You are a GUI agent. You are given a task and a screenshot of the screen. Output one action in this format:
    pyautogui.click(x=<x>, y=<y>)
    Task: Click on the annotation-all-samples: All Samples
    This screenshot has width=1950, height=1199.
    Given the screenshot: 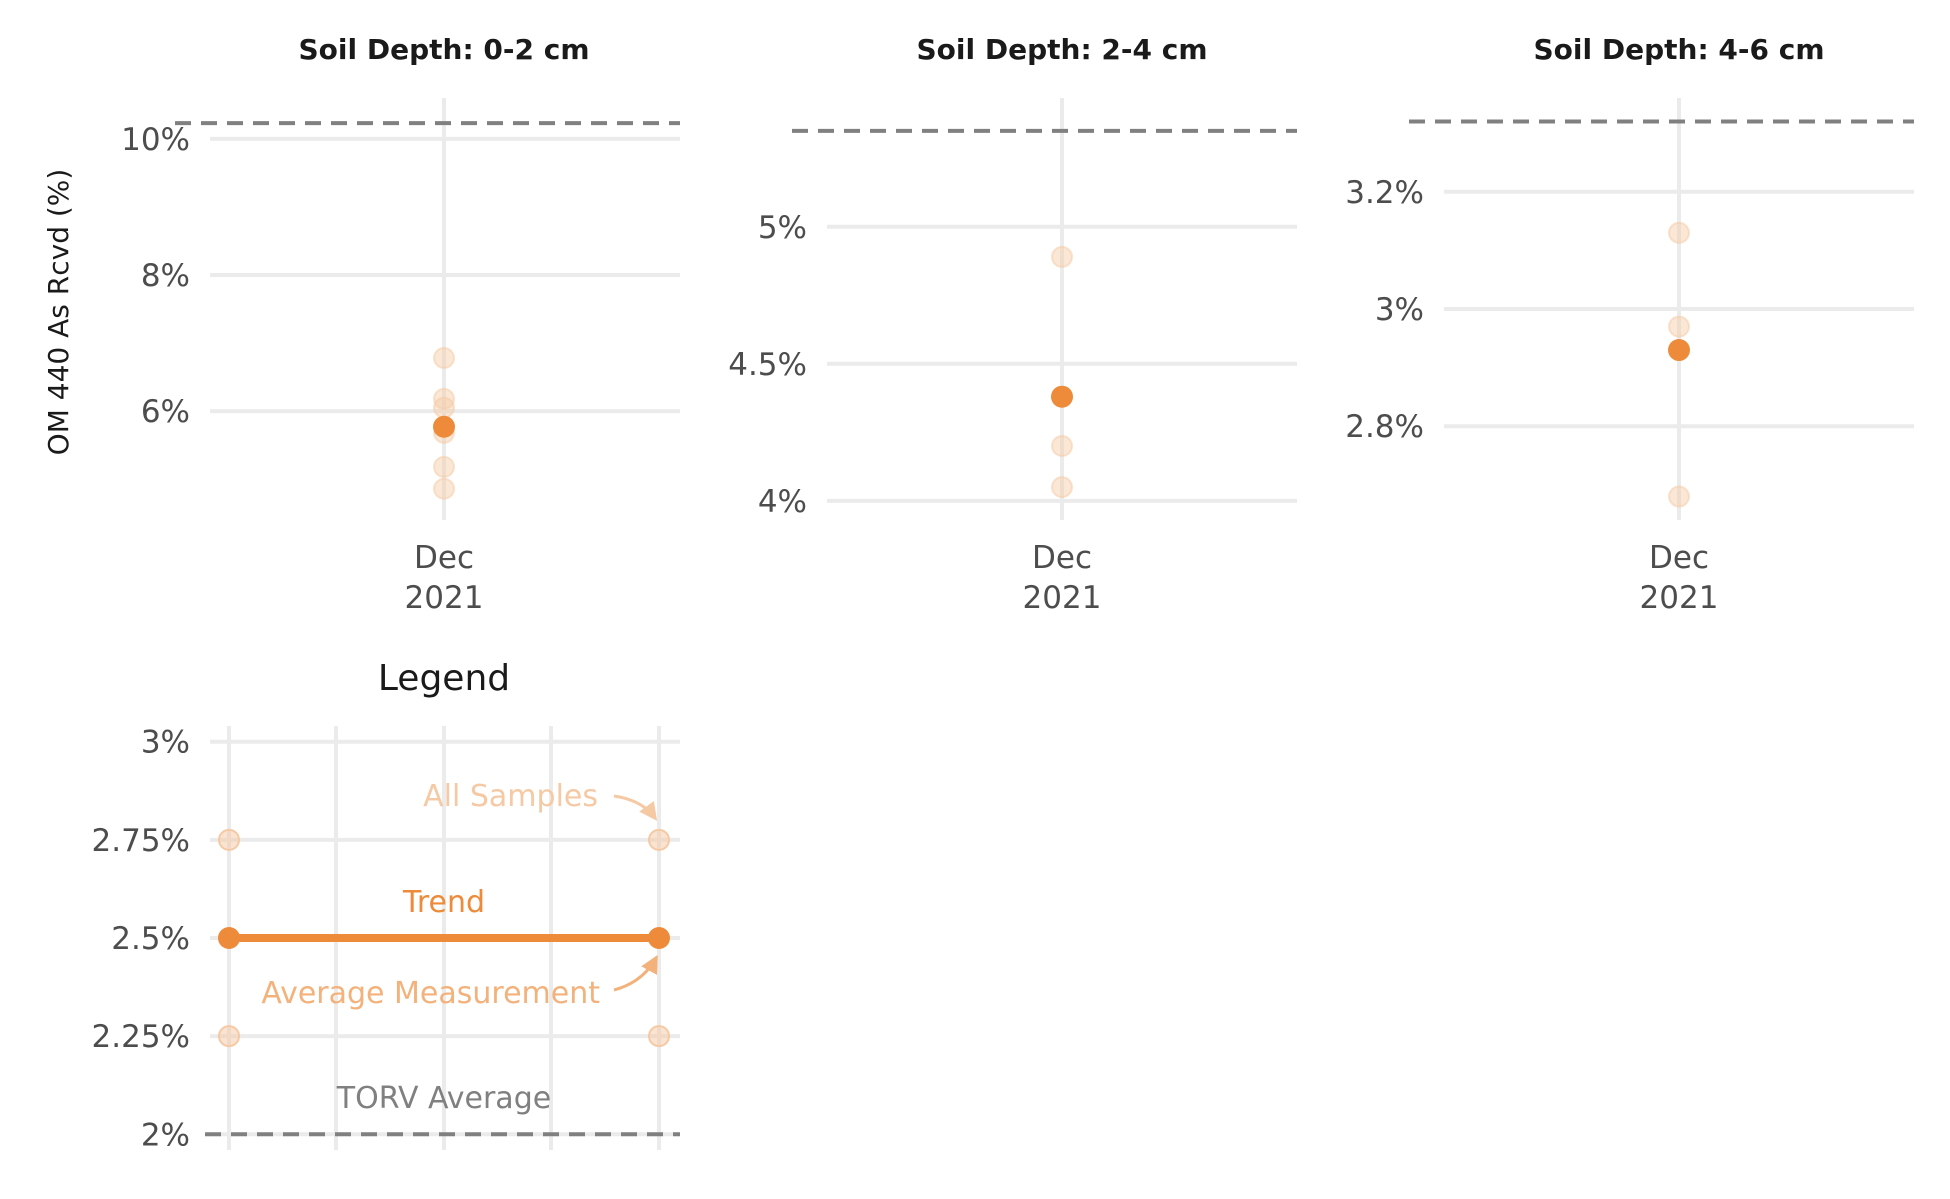 What is the action you would take?
    pyautogui.click(x=510, y=796)
    